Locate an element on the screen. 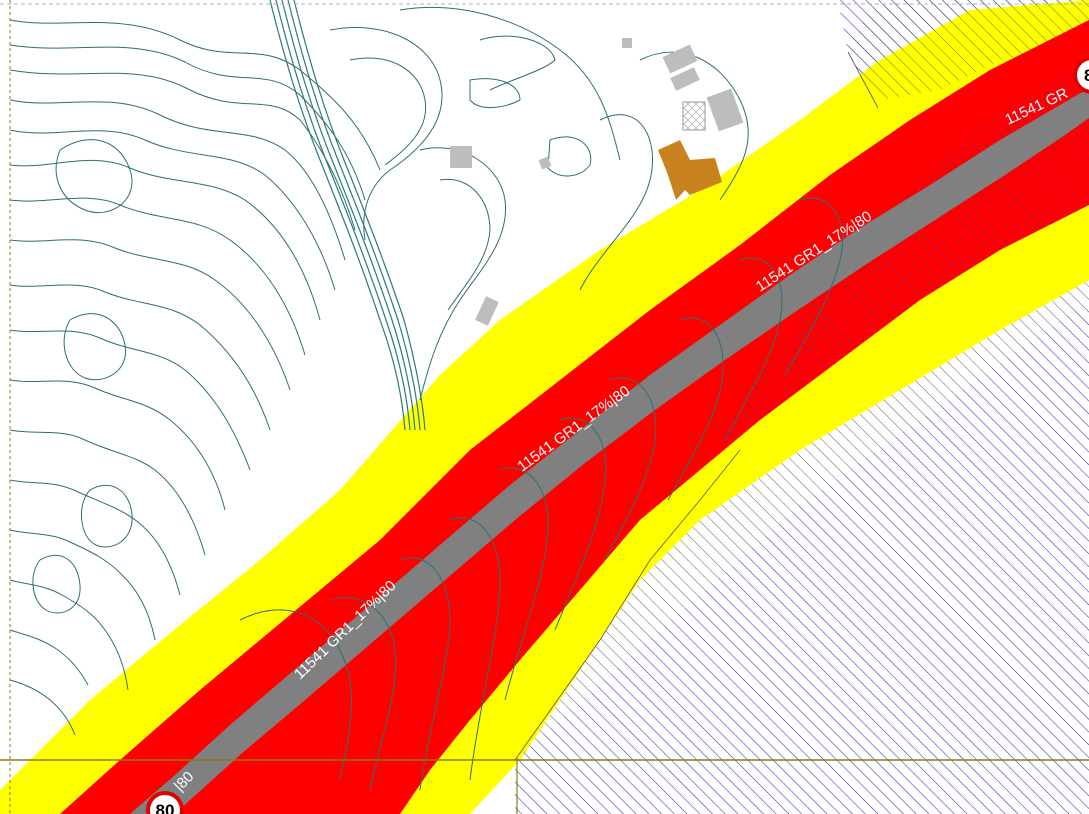 This screenshot has width=1089, height=814. speed-limit-sign: 8 is located at coordinates (1081, 75).